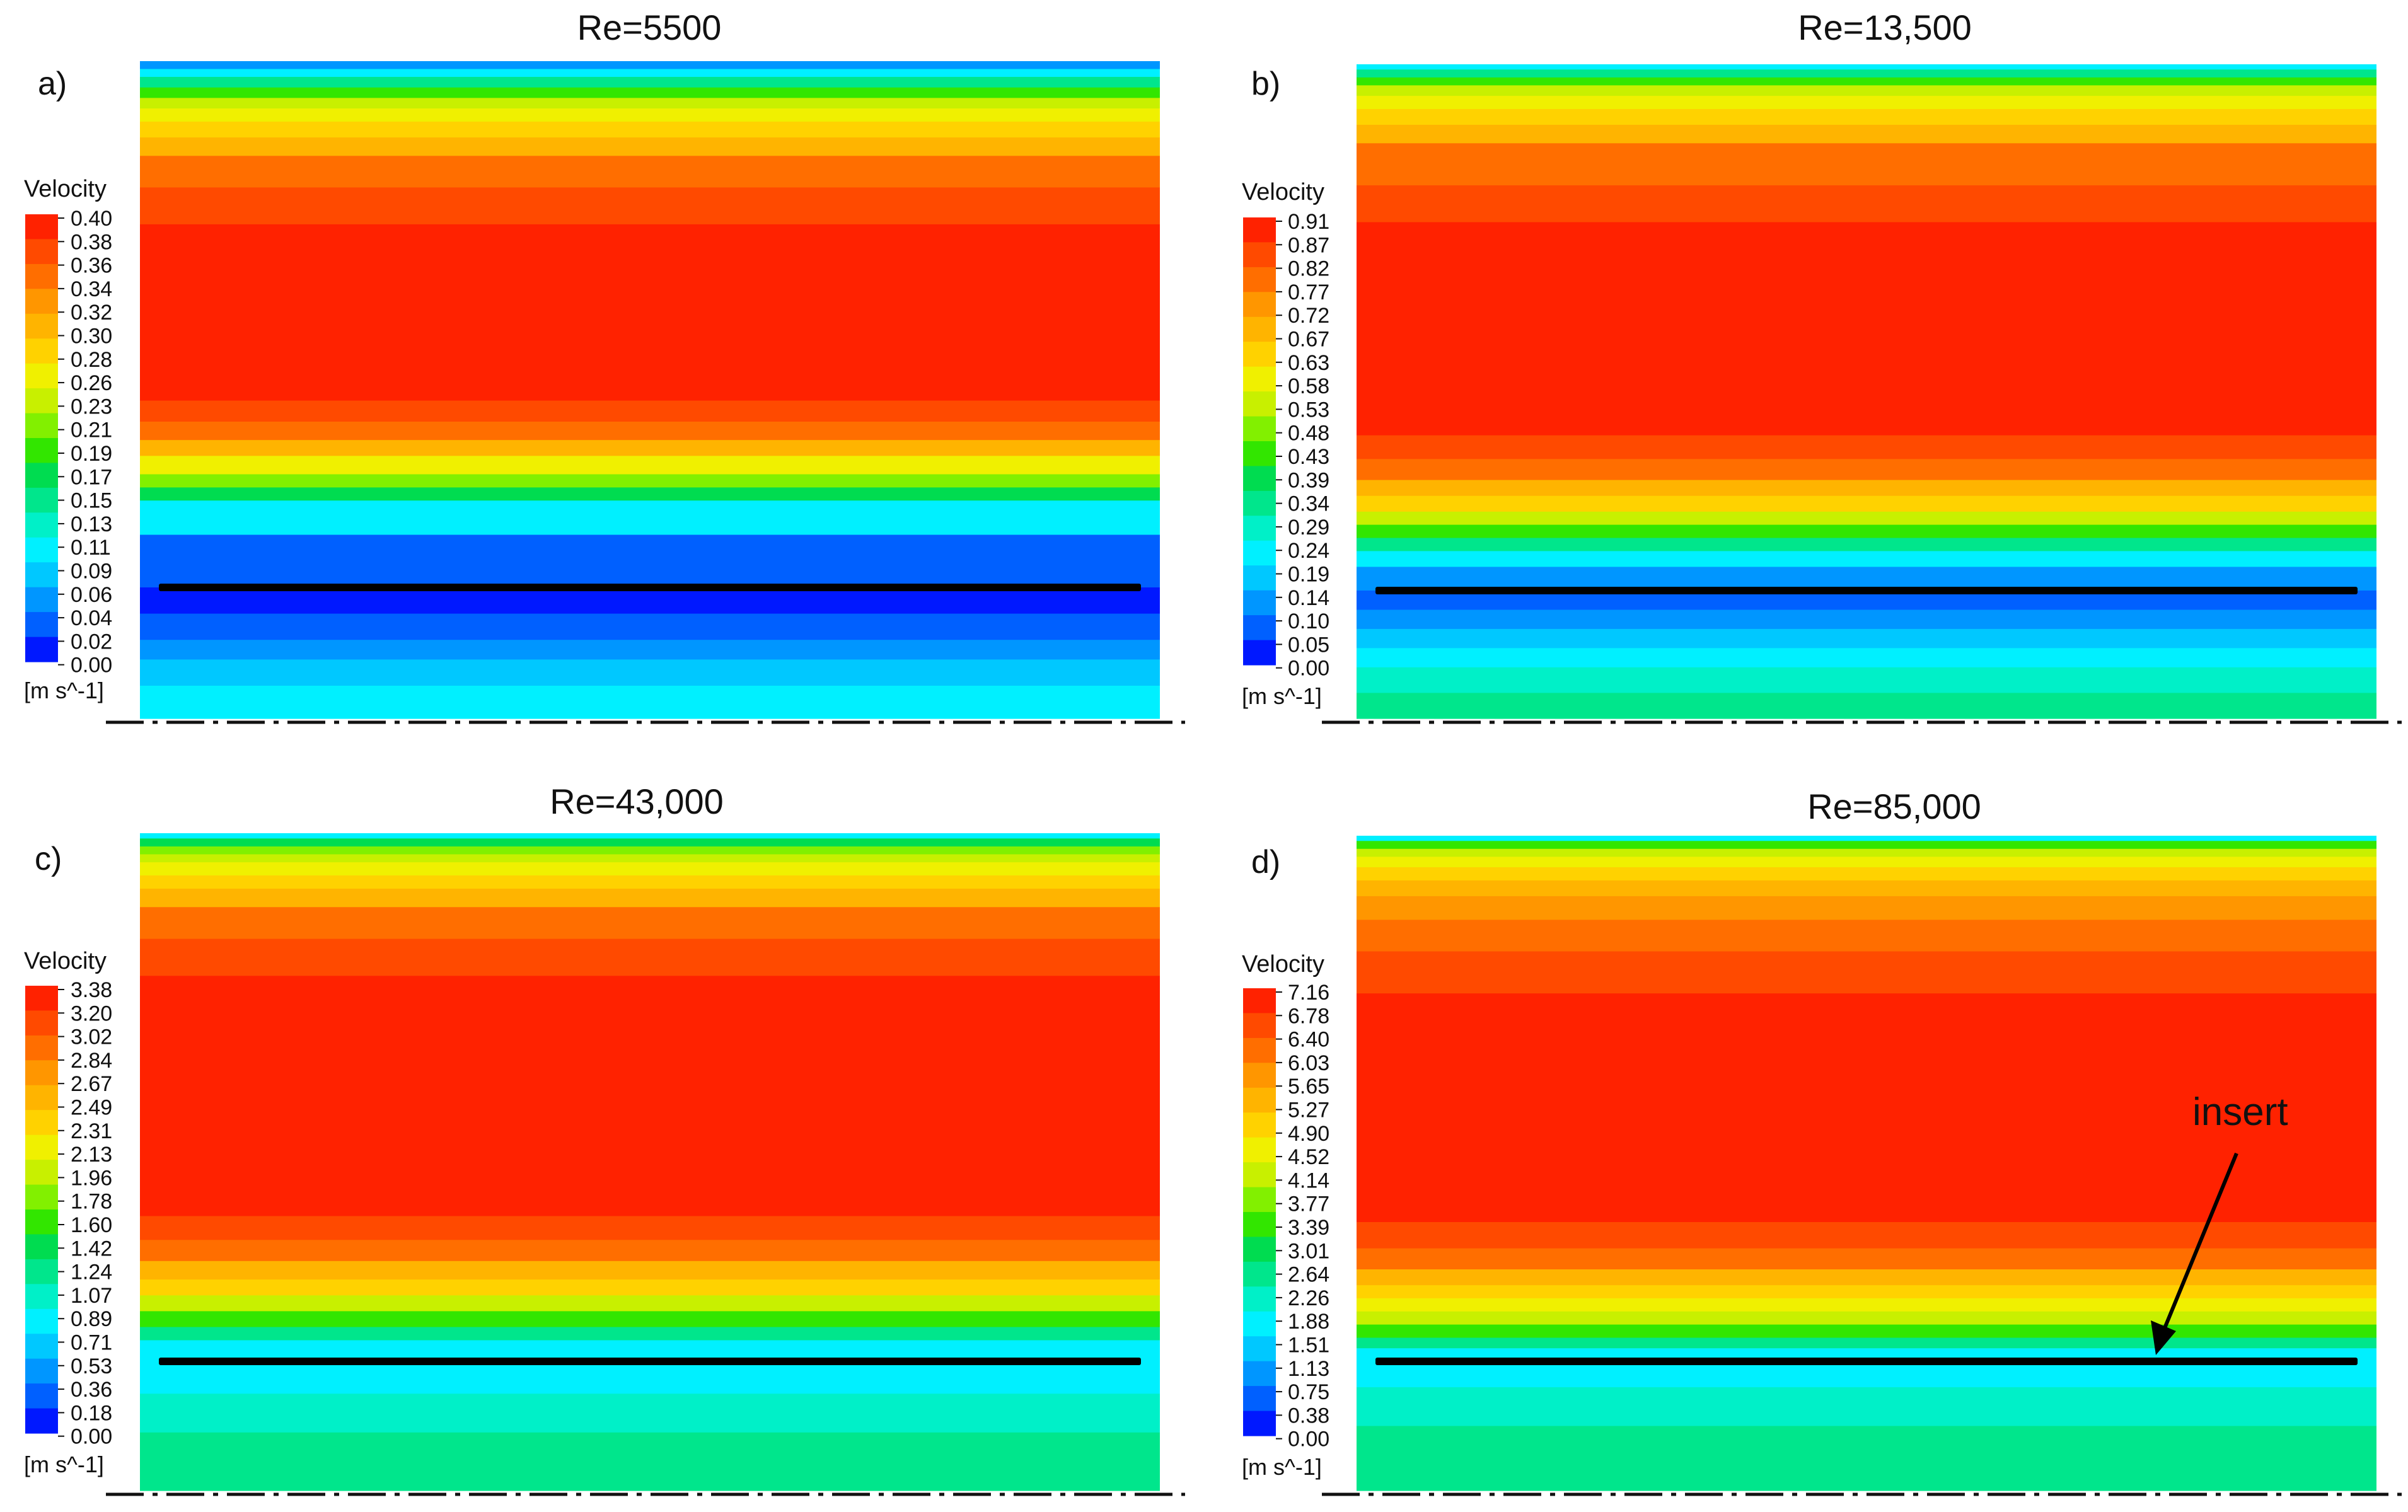 The height and width of the screenshot is (1512, 2408). Describe the element at coordinates (1283, 192) in the screenshot. I see `panel-b-legend-title: Velocity` at that location.